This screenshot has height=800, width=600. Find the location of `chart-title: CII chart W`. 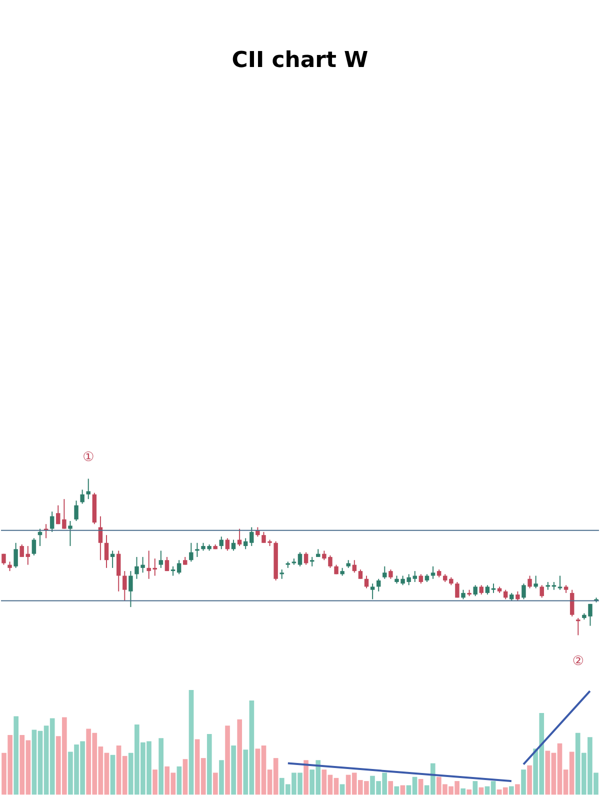

chart-title: CII chart W is located at coordinates (300, 61).